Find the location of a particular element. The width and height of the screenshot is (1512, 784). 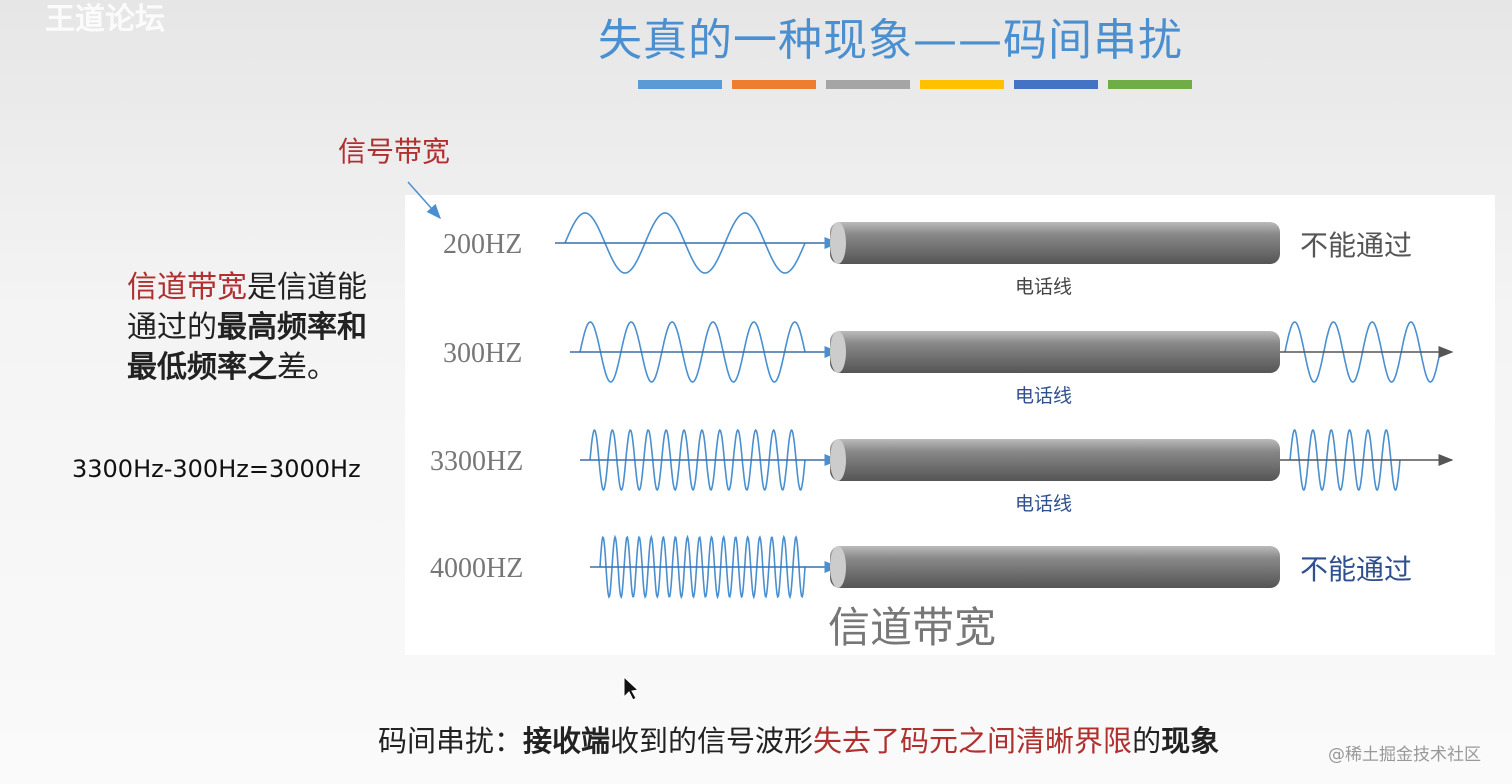

bandwidth-calculation: 3300Hz-300Hz=3000Hz is located at coordinates (216, 469).